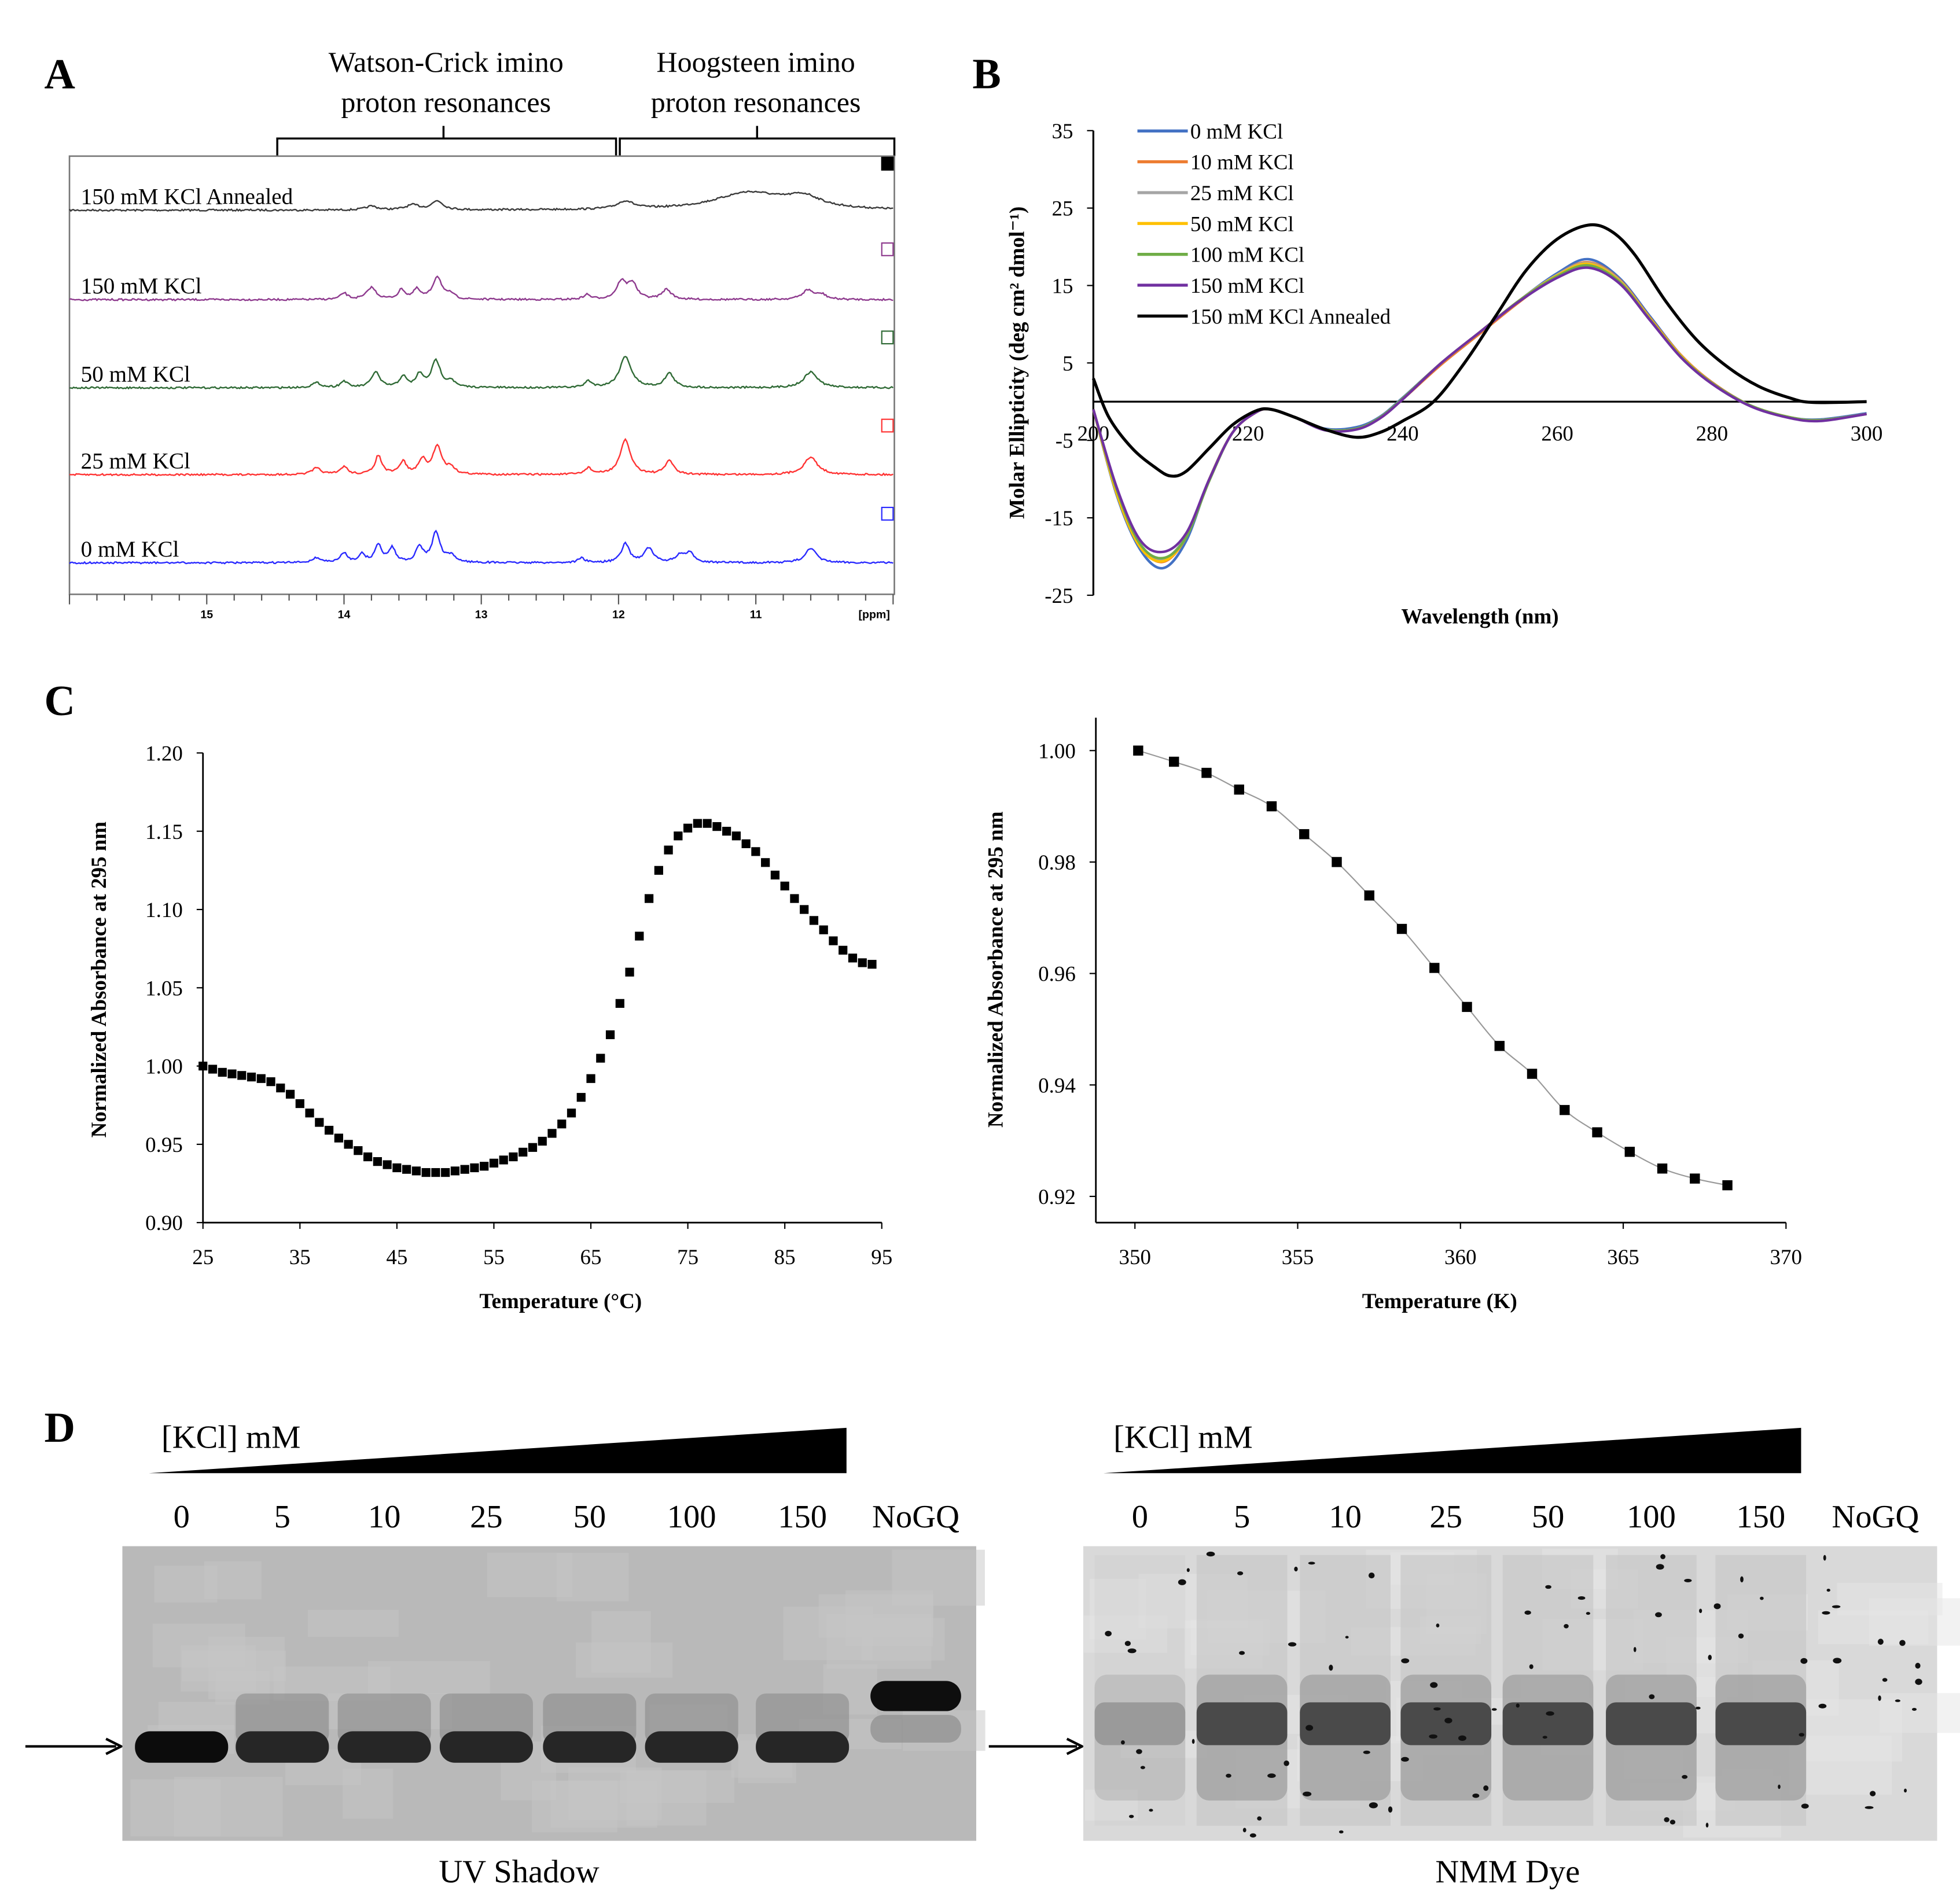 This screenshot has width=1960, height=1900. Describe the element at coordinates (887, 425) in the screenshot. I see `trace-marker-icon` at that location.